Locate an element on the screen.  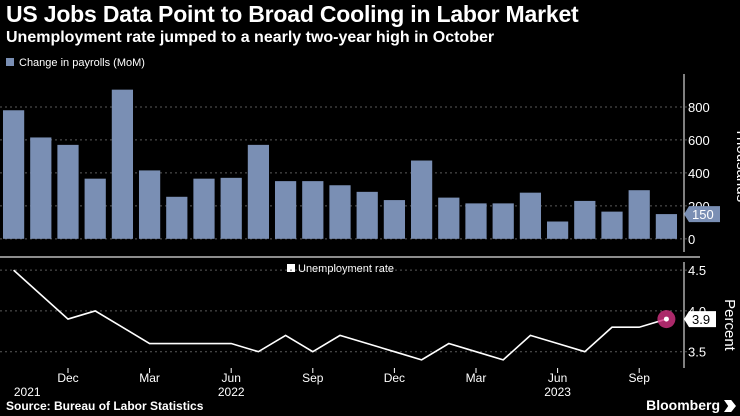
bar-legend-label: Change in payrolls (MoM) is located at coordinates (82, 63).